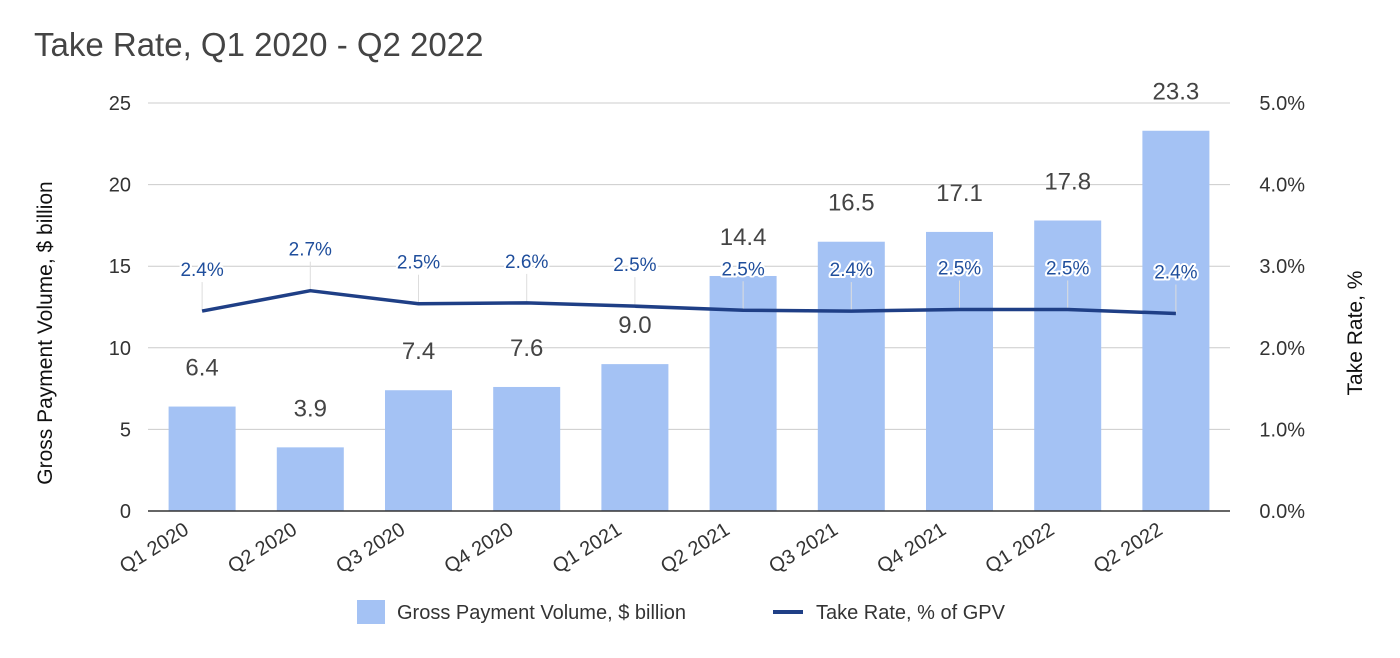  I want to click on x-tick-label: Q4 2021, so click(911, 548).